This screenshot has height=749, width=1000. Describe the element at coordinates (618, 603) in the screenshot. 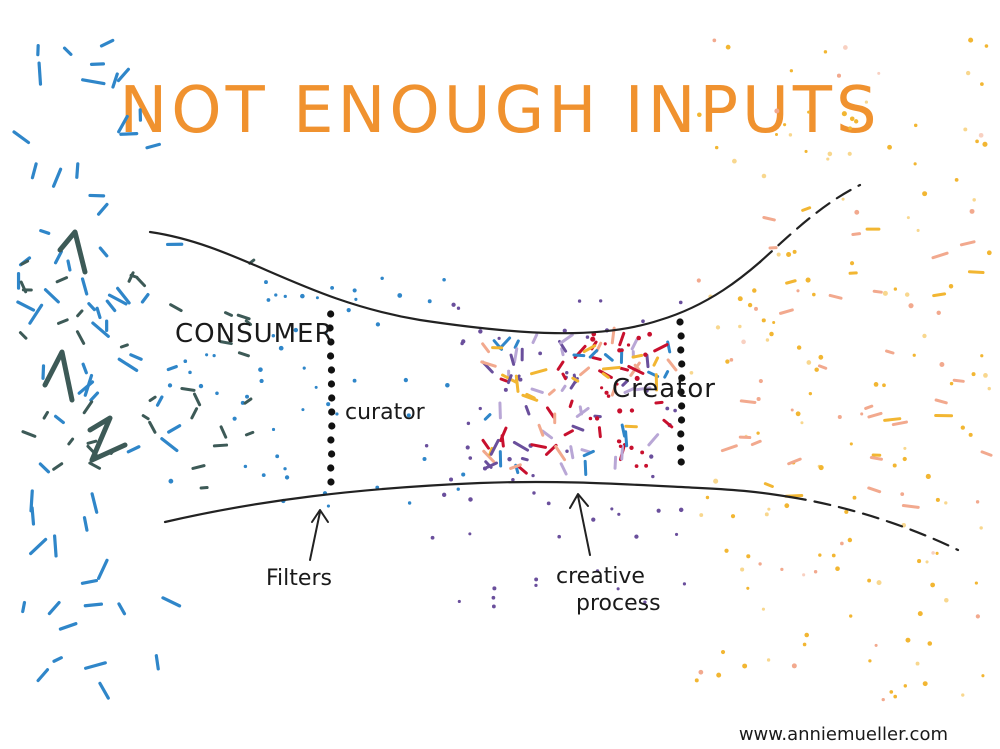

I see `creative-process-label-line2: process` at that location.